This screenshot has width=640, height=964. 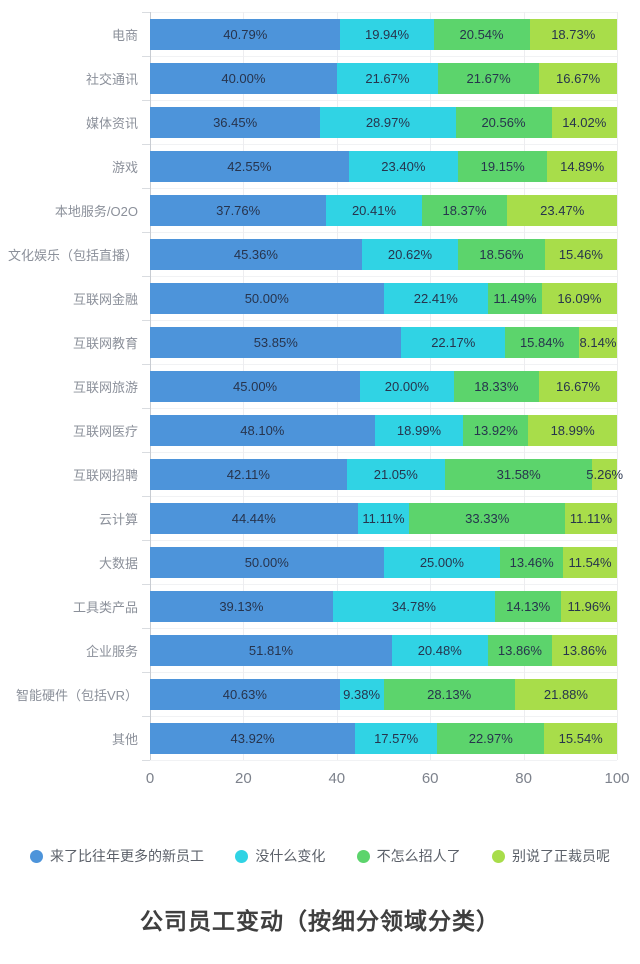 I want to click on bar-segment: 17.57%, so click(x=396, y=738).